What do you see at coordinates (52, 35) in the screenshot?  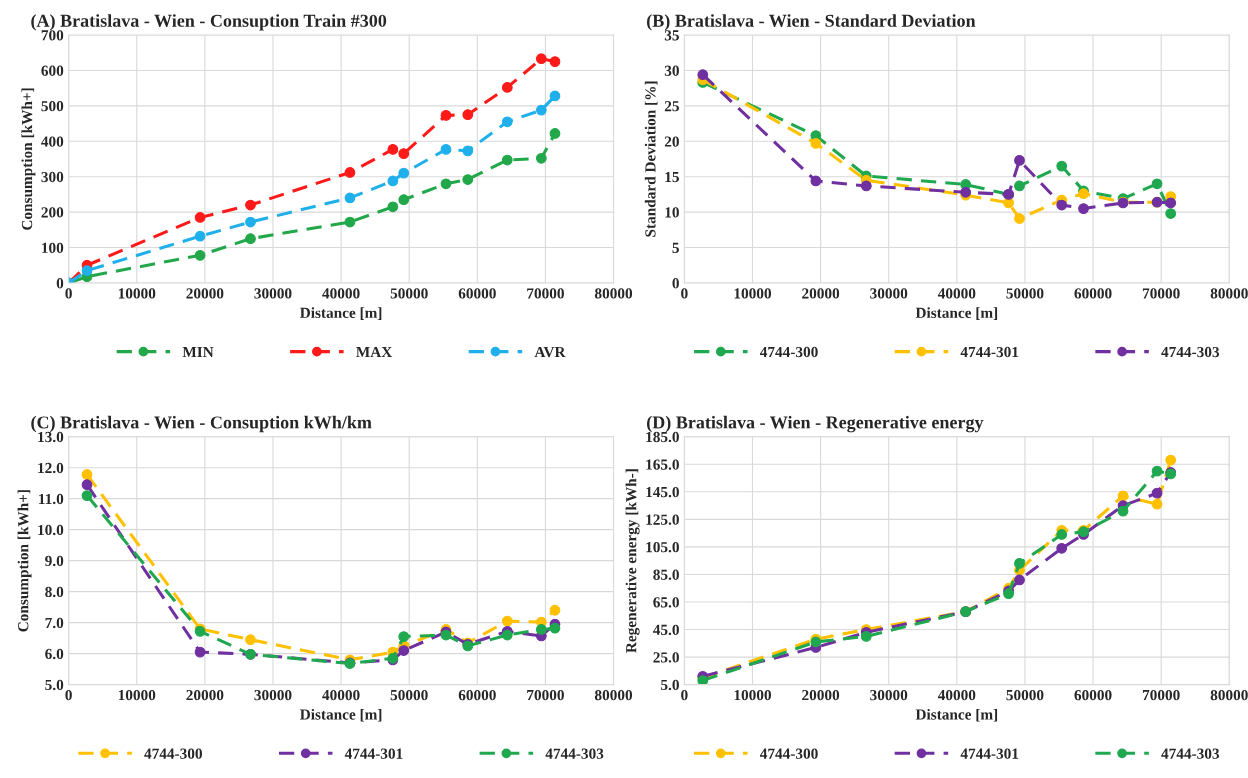 I see `y-tick-label: 700` at bounding box center [52, 35].